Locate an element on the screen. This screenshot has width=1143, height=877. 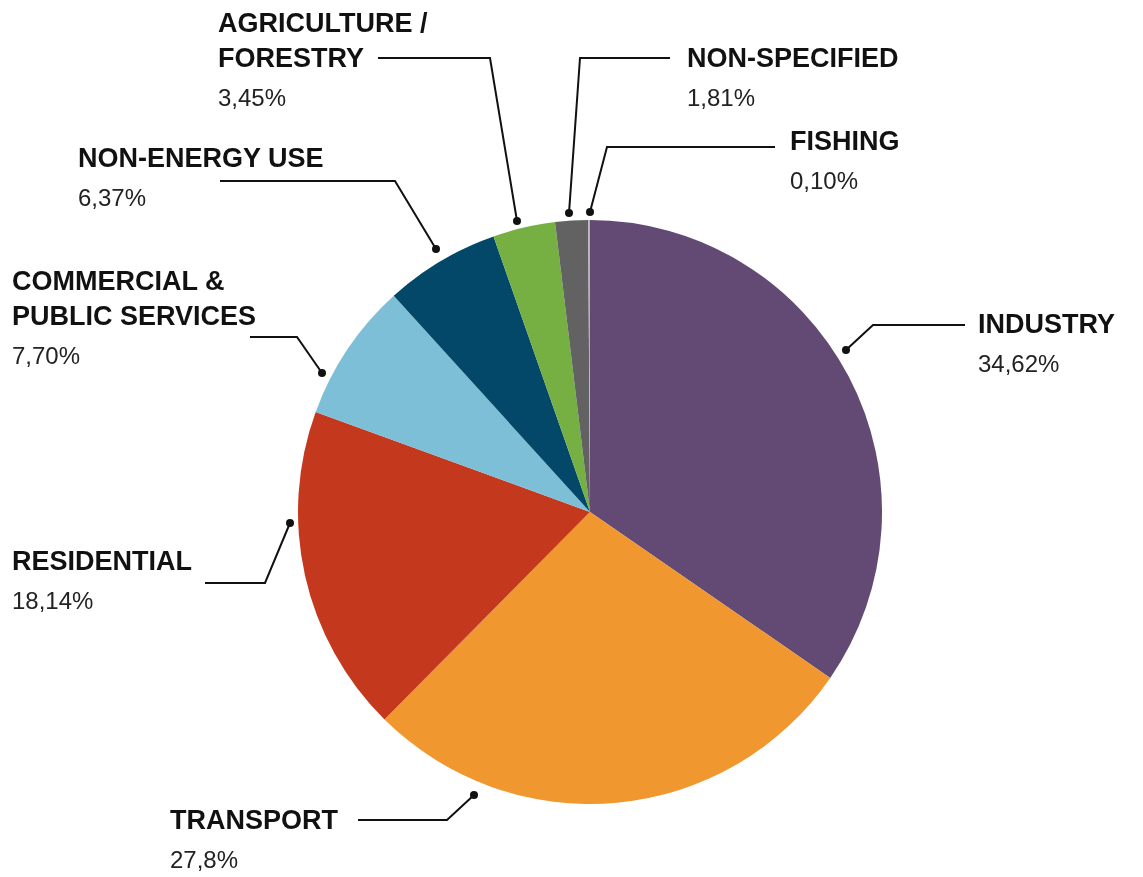
slice-label: AGRICULTURE / FORESTRY is located at coordinates (323, 40).